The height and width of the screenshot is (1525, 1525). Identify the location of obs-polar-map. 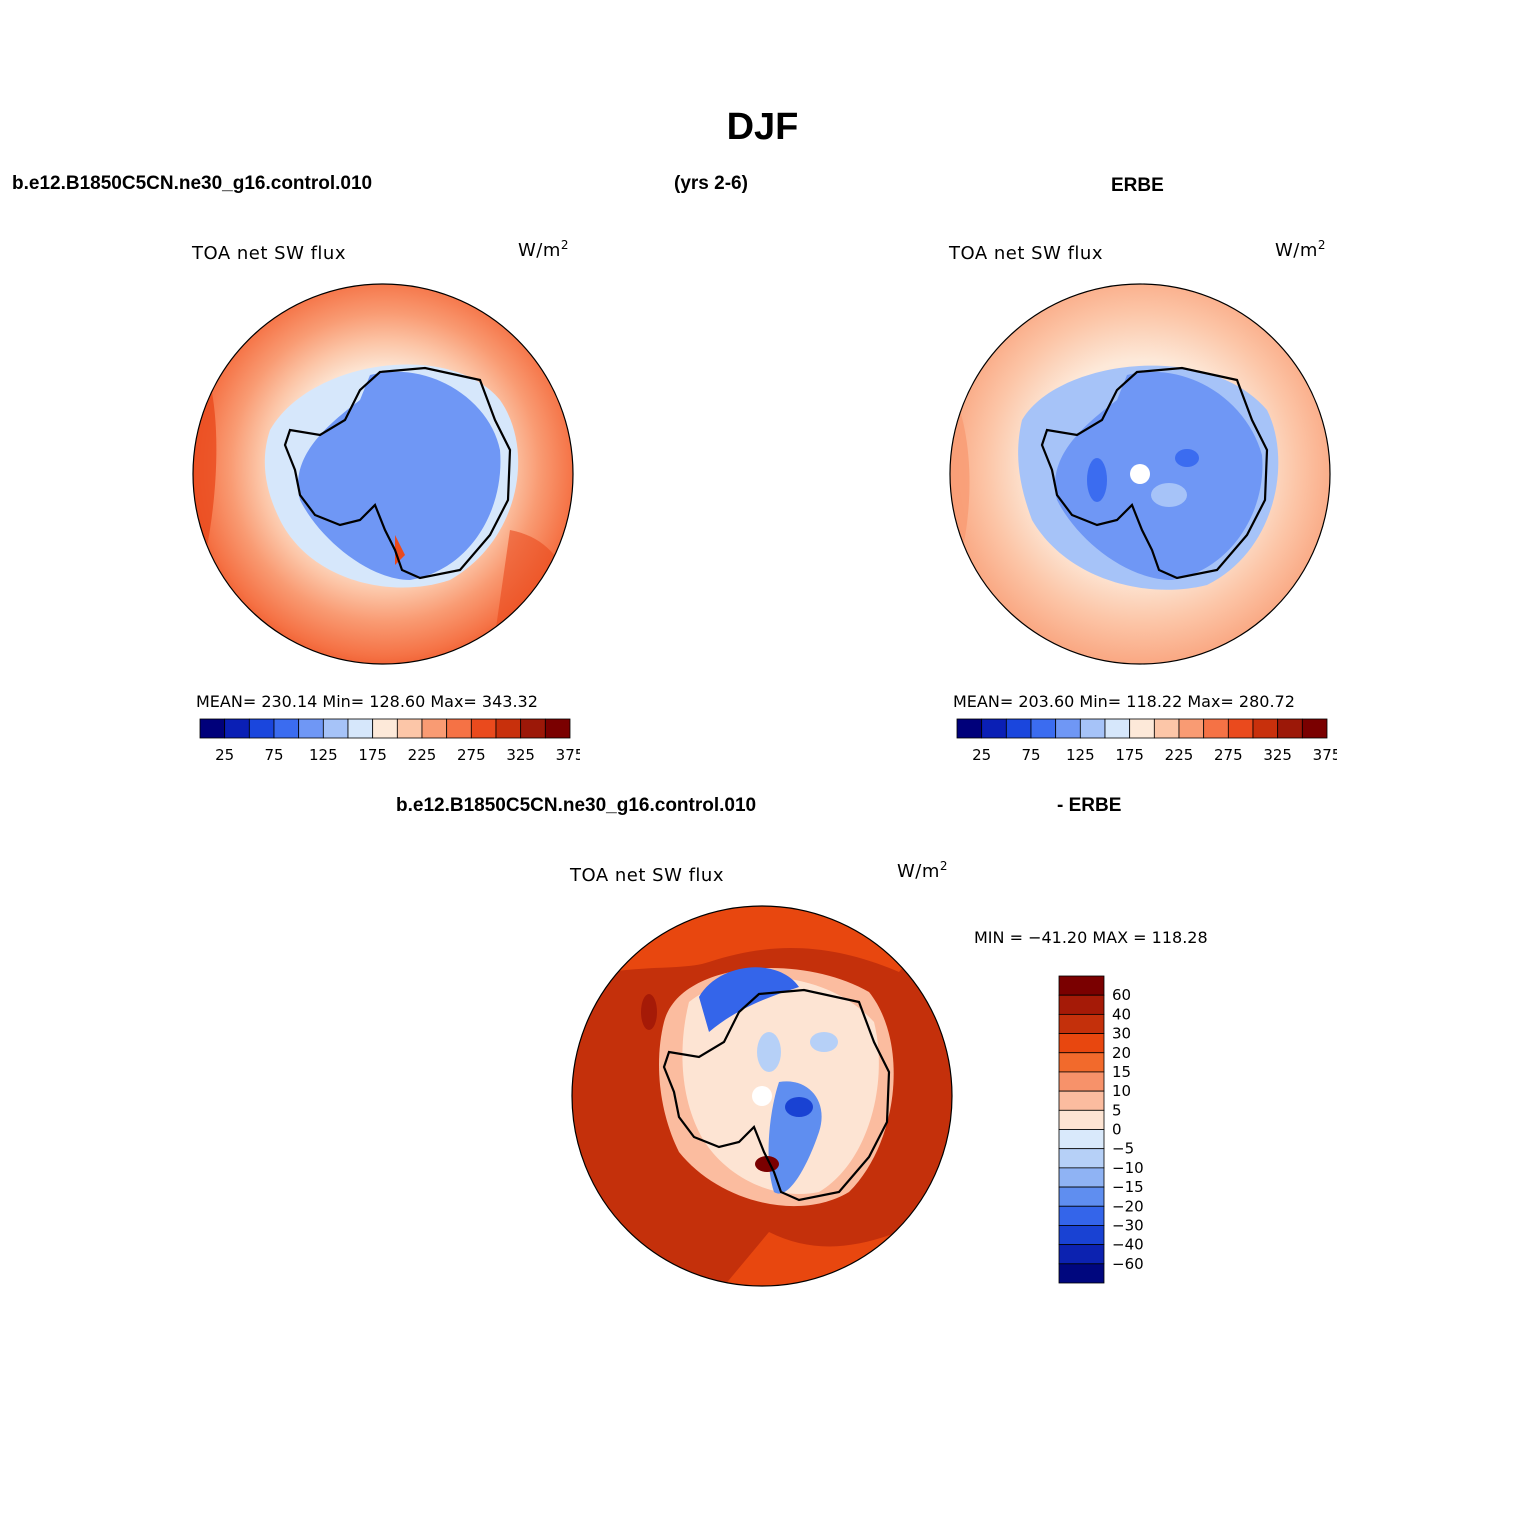
(1140, 474).